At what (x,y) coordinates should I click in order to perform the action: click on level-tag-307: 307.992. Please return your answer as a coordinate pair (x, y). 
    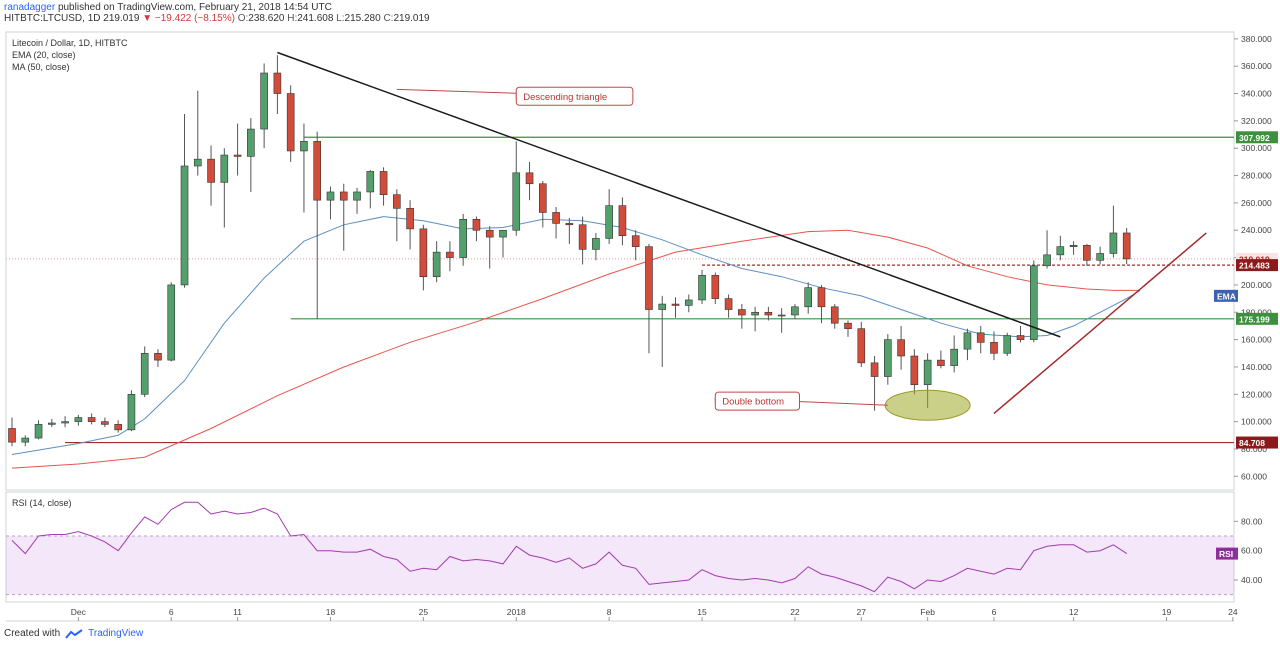
    Looking at the image, I should click on (1254, 138).